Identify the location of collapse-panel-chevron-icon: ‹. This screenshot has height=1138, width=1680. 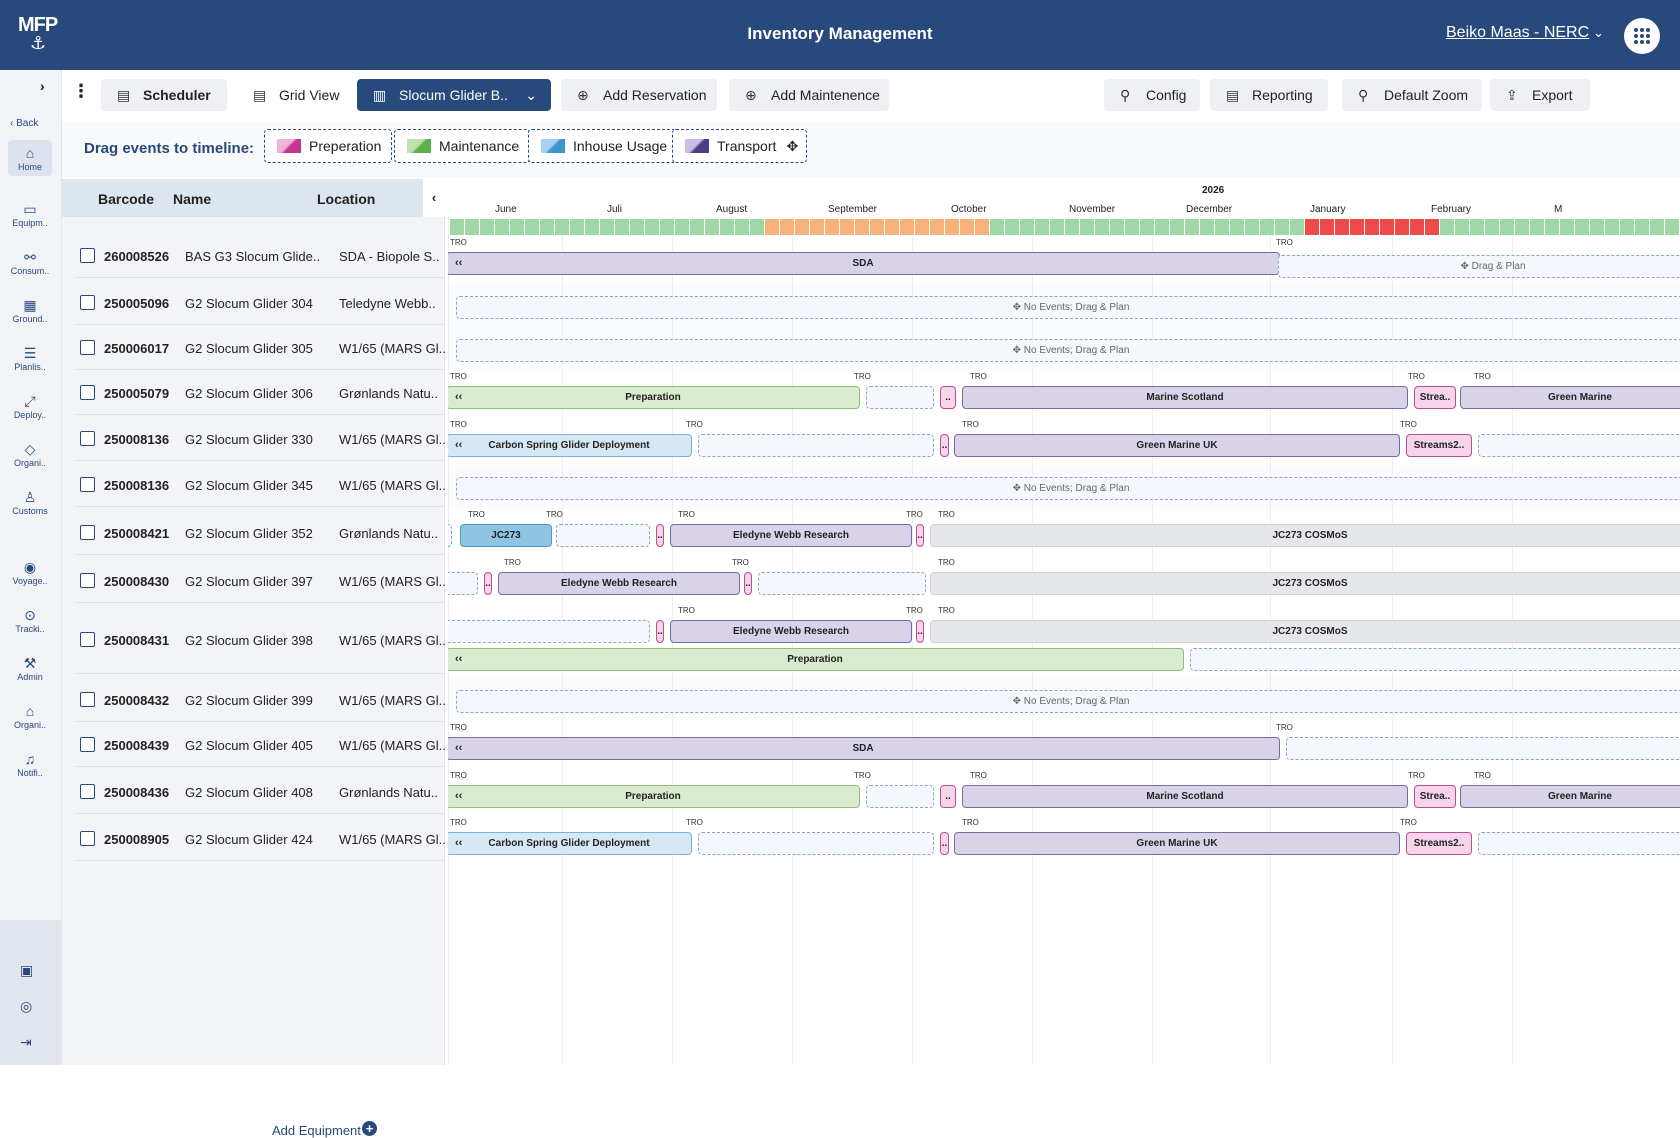
(434, 198).